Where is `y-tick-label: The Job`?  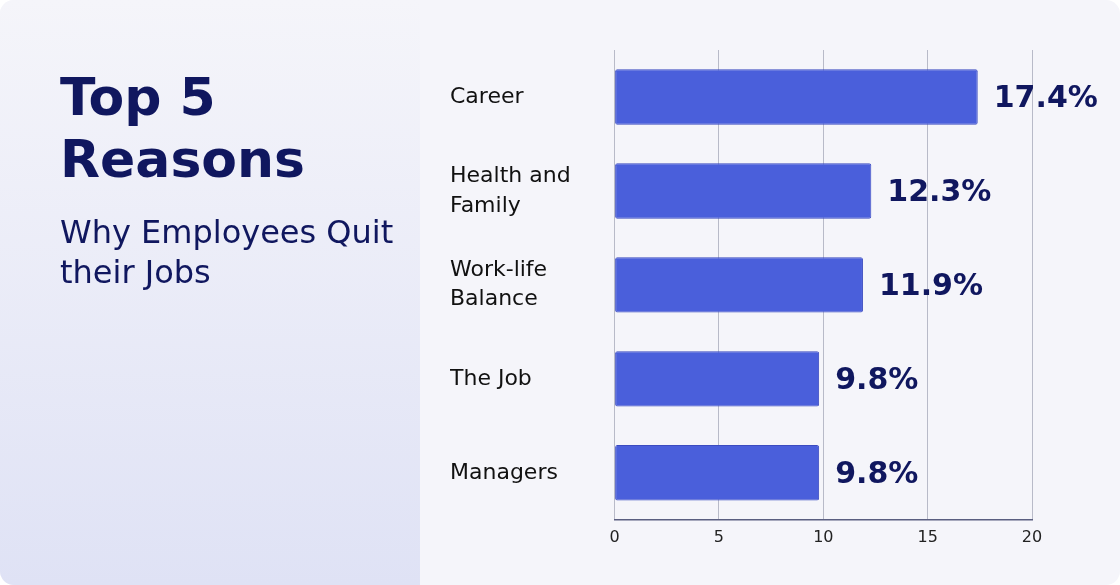 y-tick-label: The Job is located at coordinates (490, 377).